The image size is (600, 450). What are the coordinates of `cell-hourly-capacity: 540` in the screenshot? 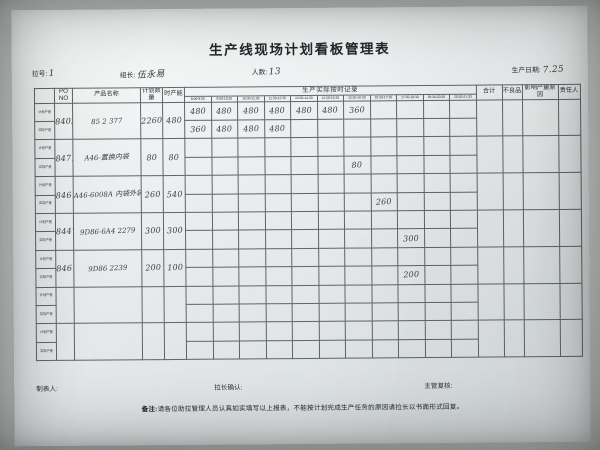 It's located at (174, 194).